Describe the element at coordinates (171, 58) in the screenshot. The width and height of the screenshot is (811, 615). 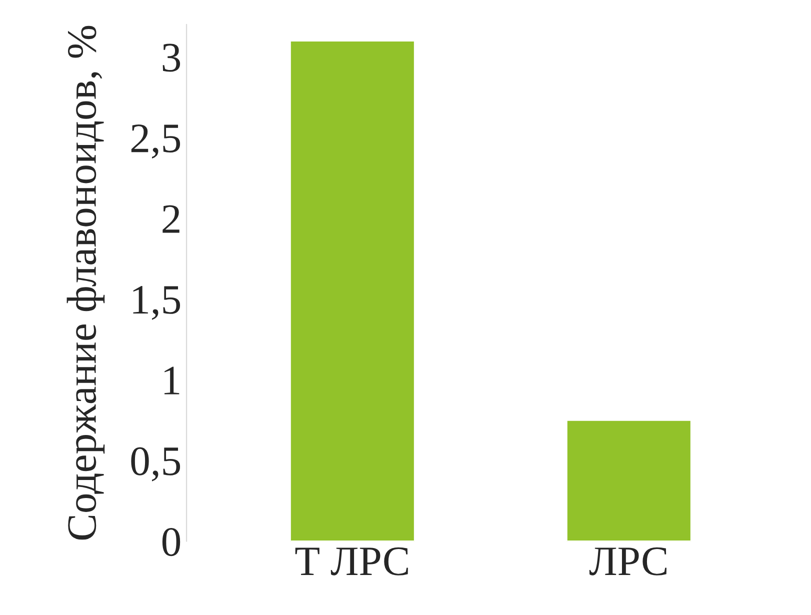
I see `y-tick-label: 3` at that location.